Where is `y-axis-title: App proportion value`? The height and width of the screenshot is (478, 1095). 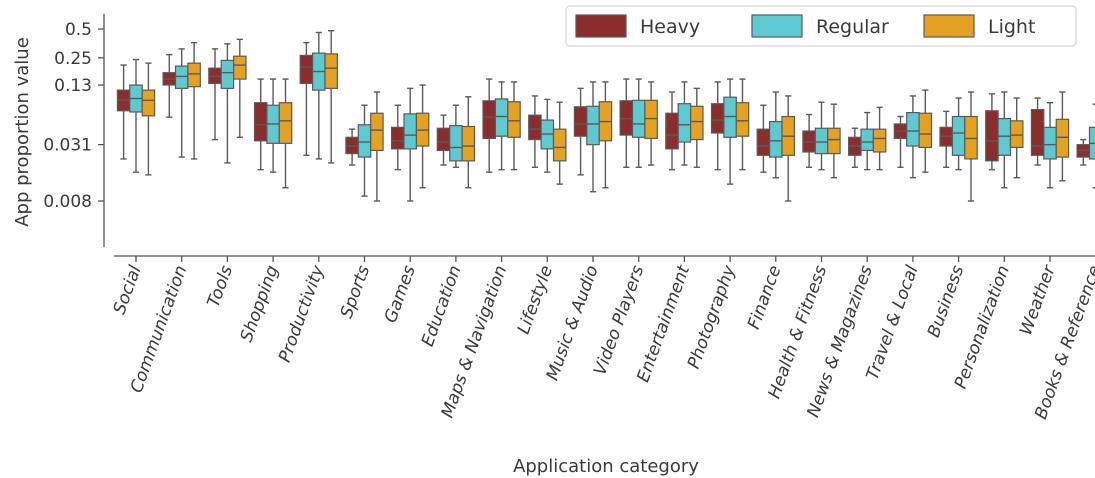
y-axis-title: App proportion value is located at coordinates (22, 132).